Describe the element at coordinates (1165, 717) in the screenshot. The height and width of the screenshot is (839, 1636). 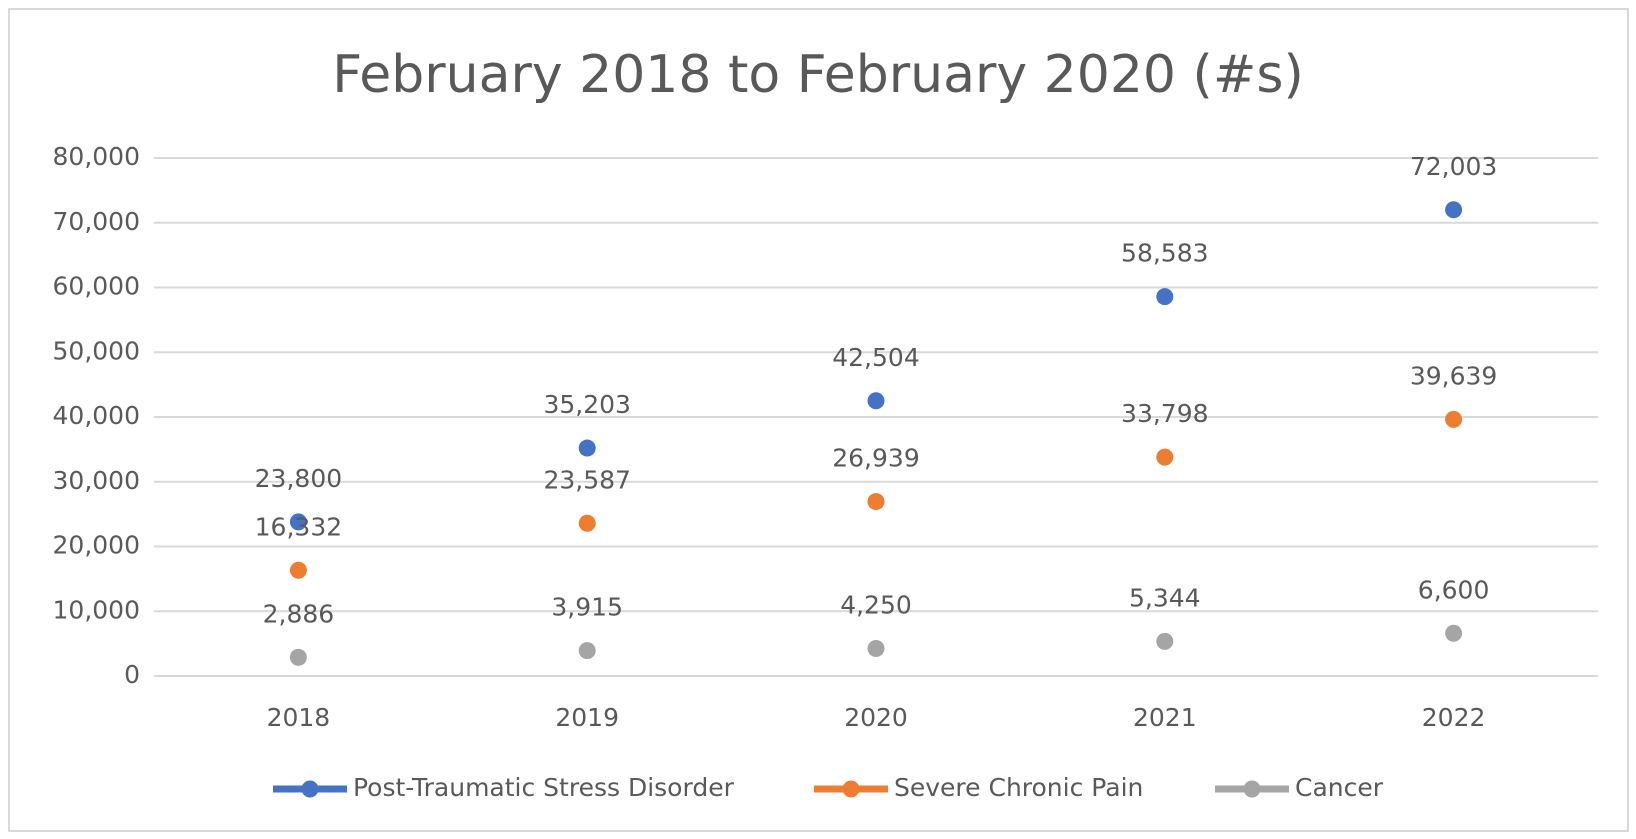
I see `x-tick-label: 2021` at that location.